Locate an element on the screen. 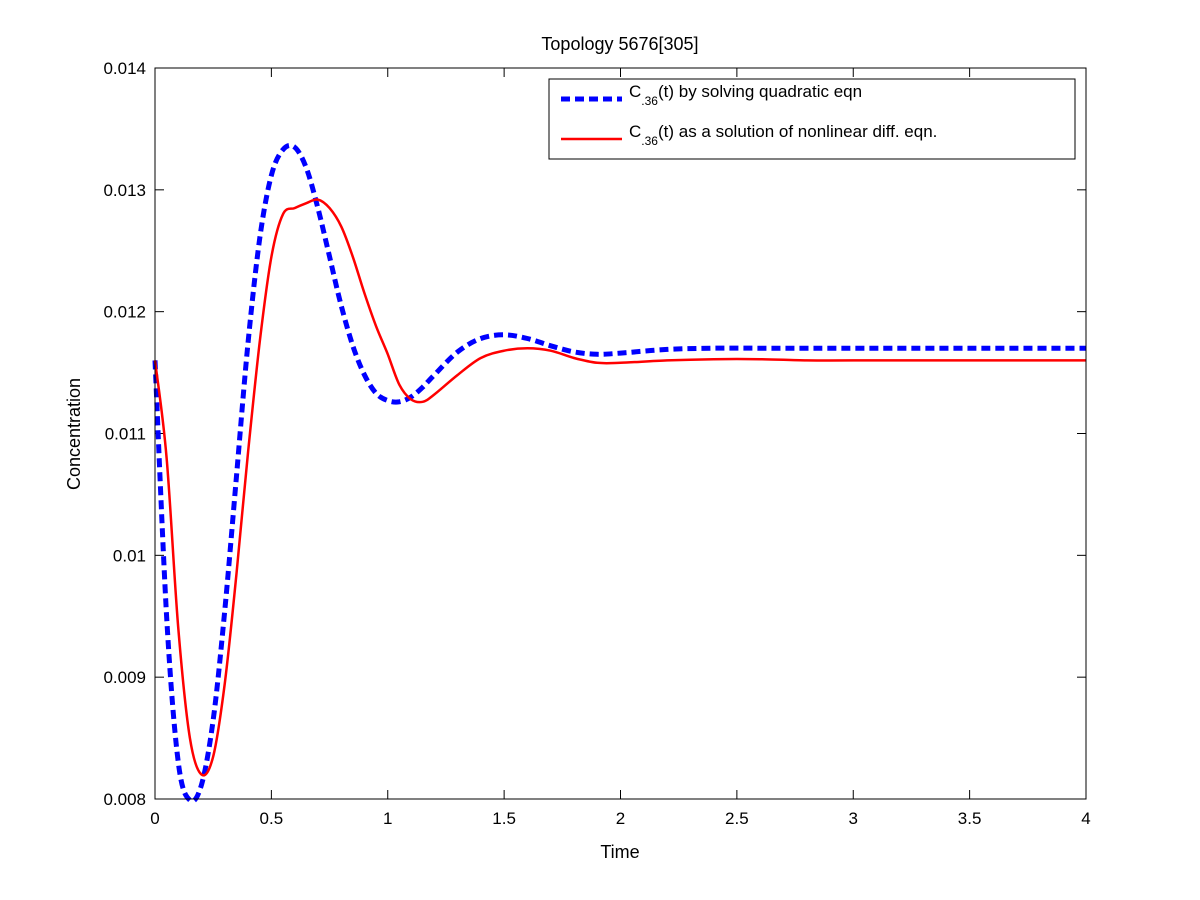 Image resolution: width=1200 pixels, height=900 pixels. y-tick-label: 0.011 is located at coordinates (125, 434).